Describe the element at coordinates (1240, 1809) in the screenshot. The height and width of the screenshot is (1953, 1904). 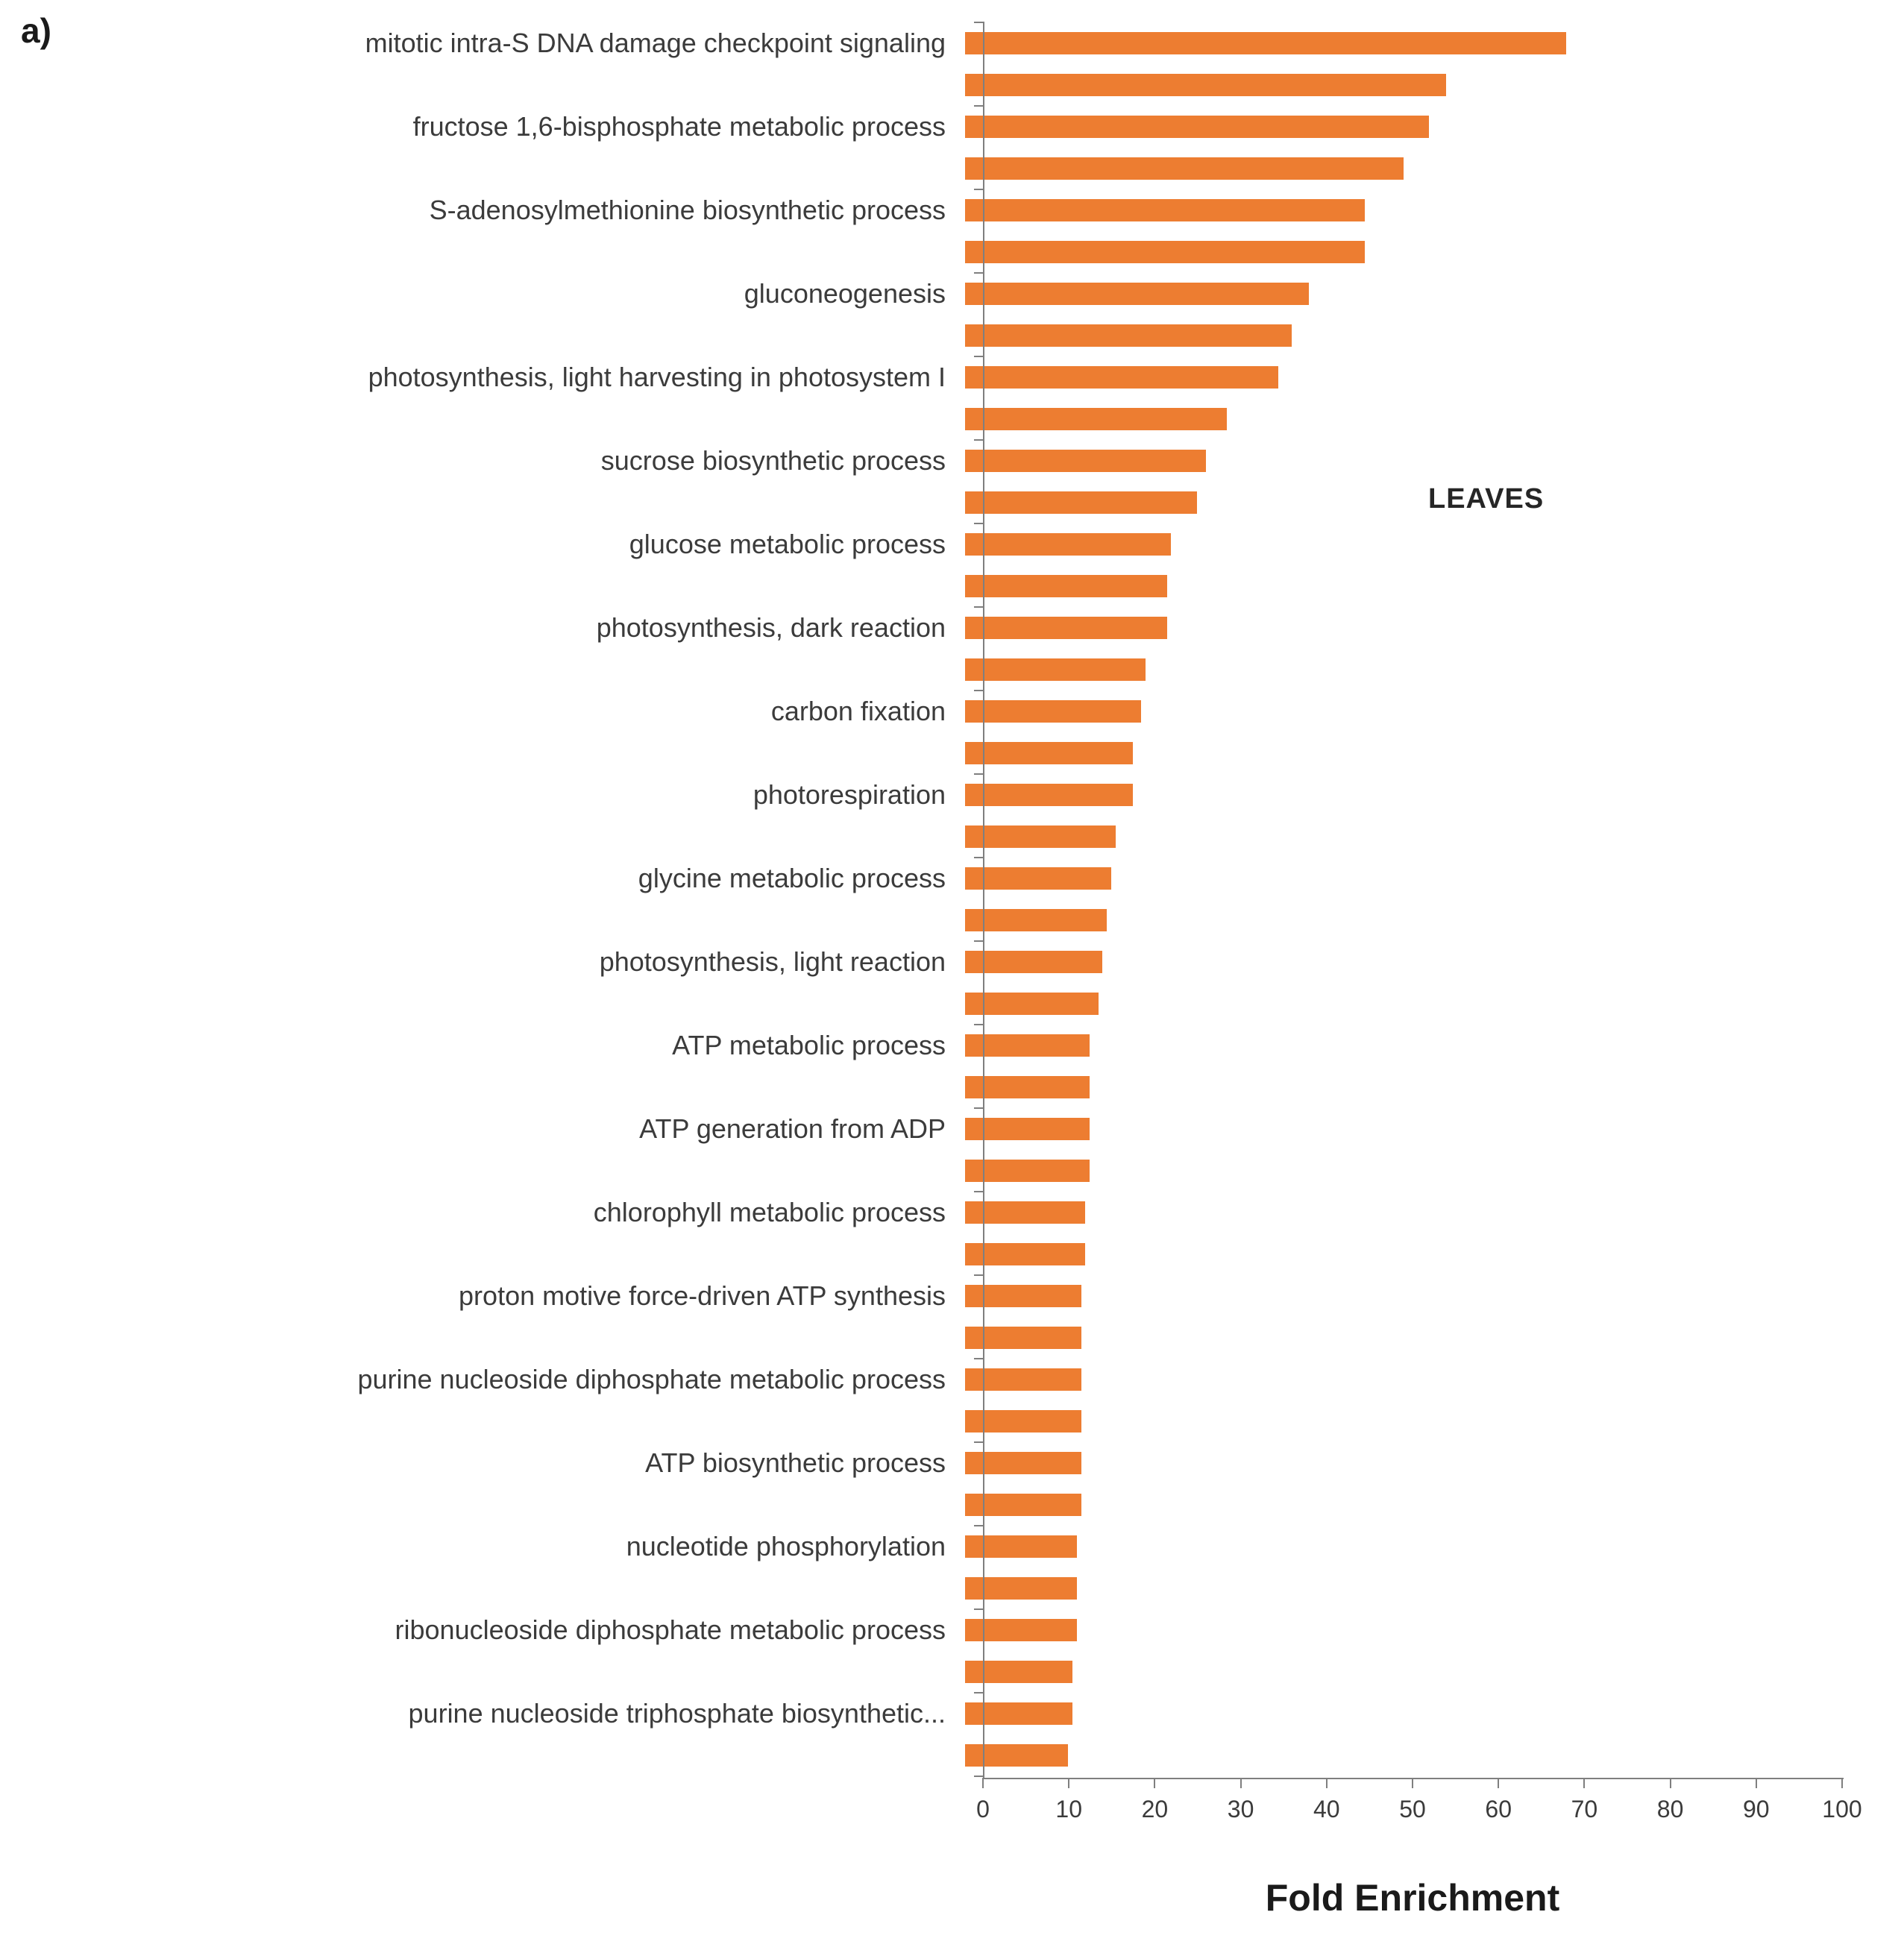
I see `x-tick-label: 30` at that location.